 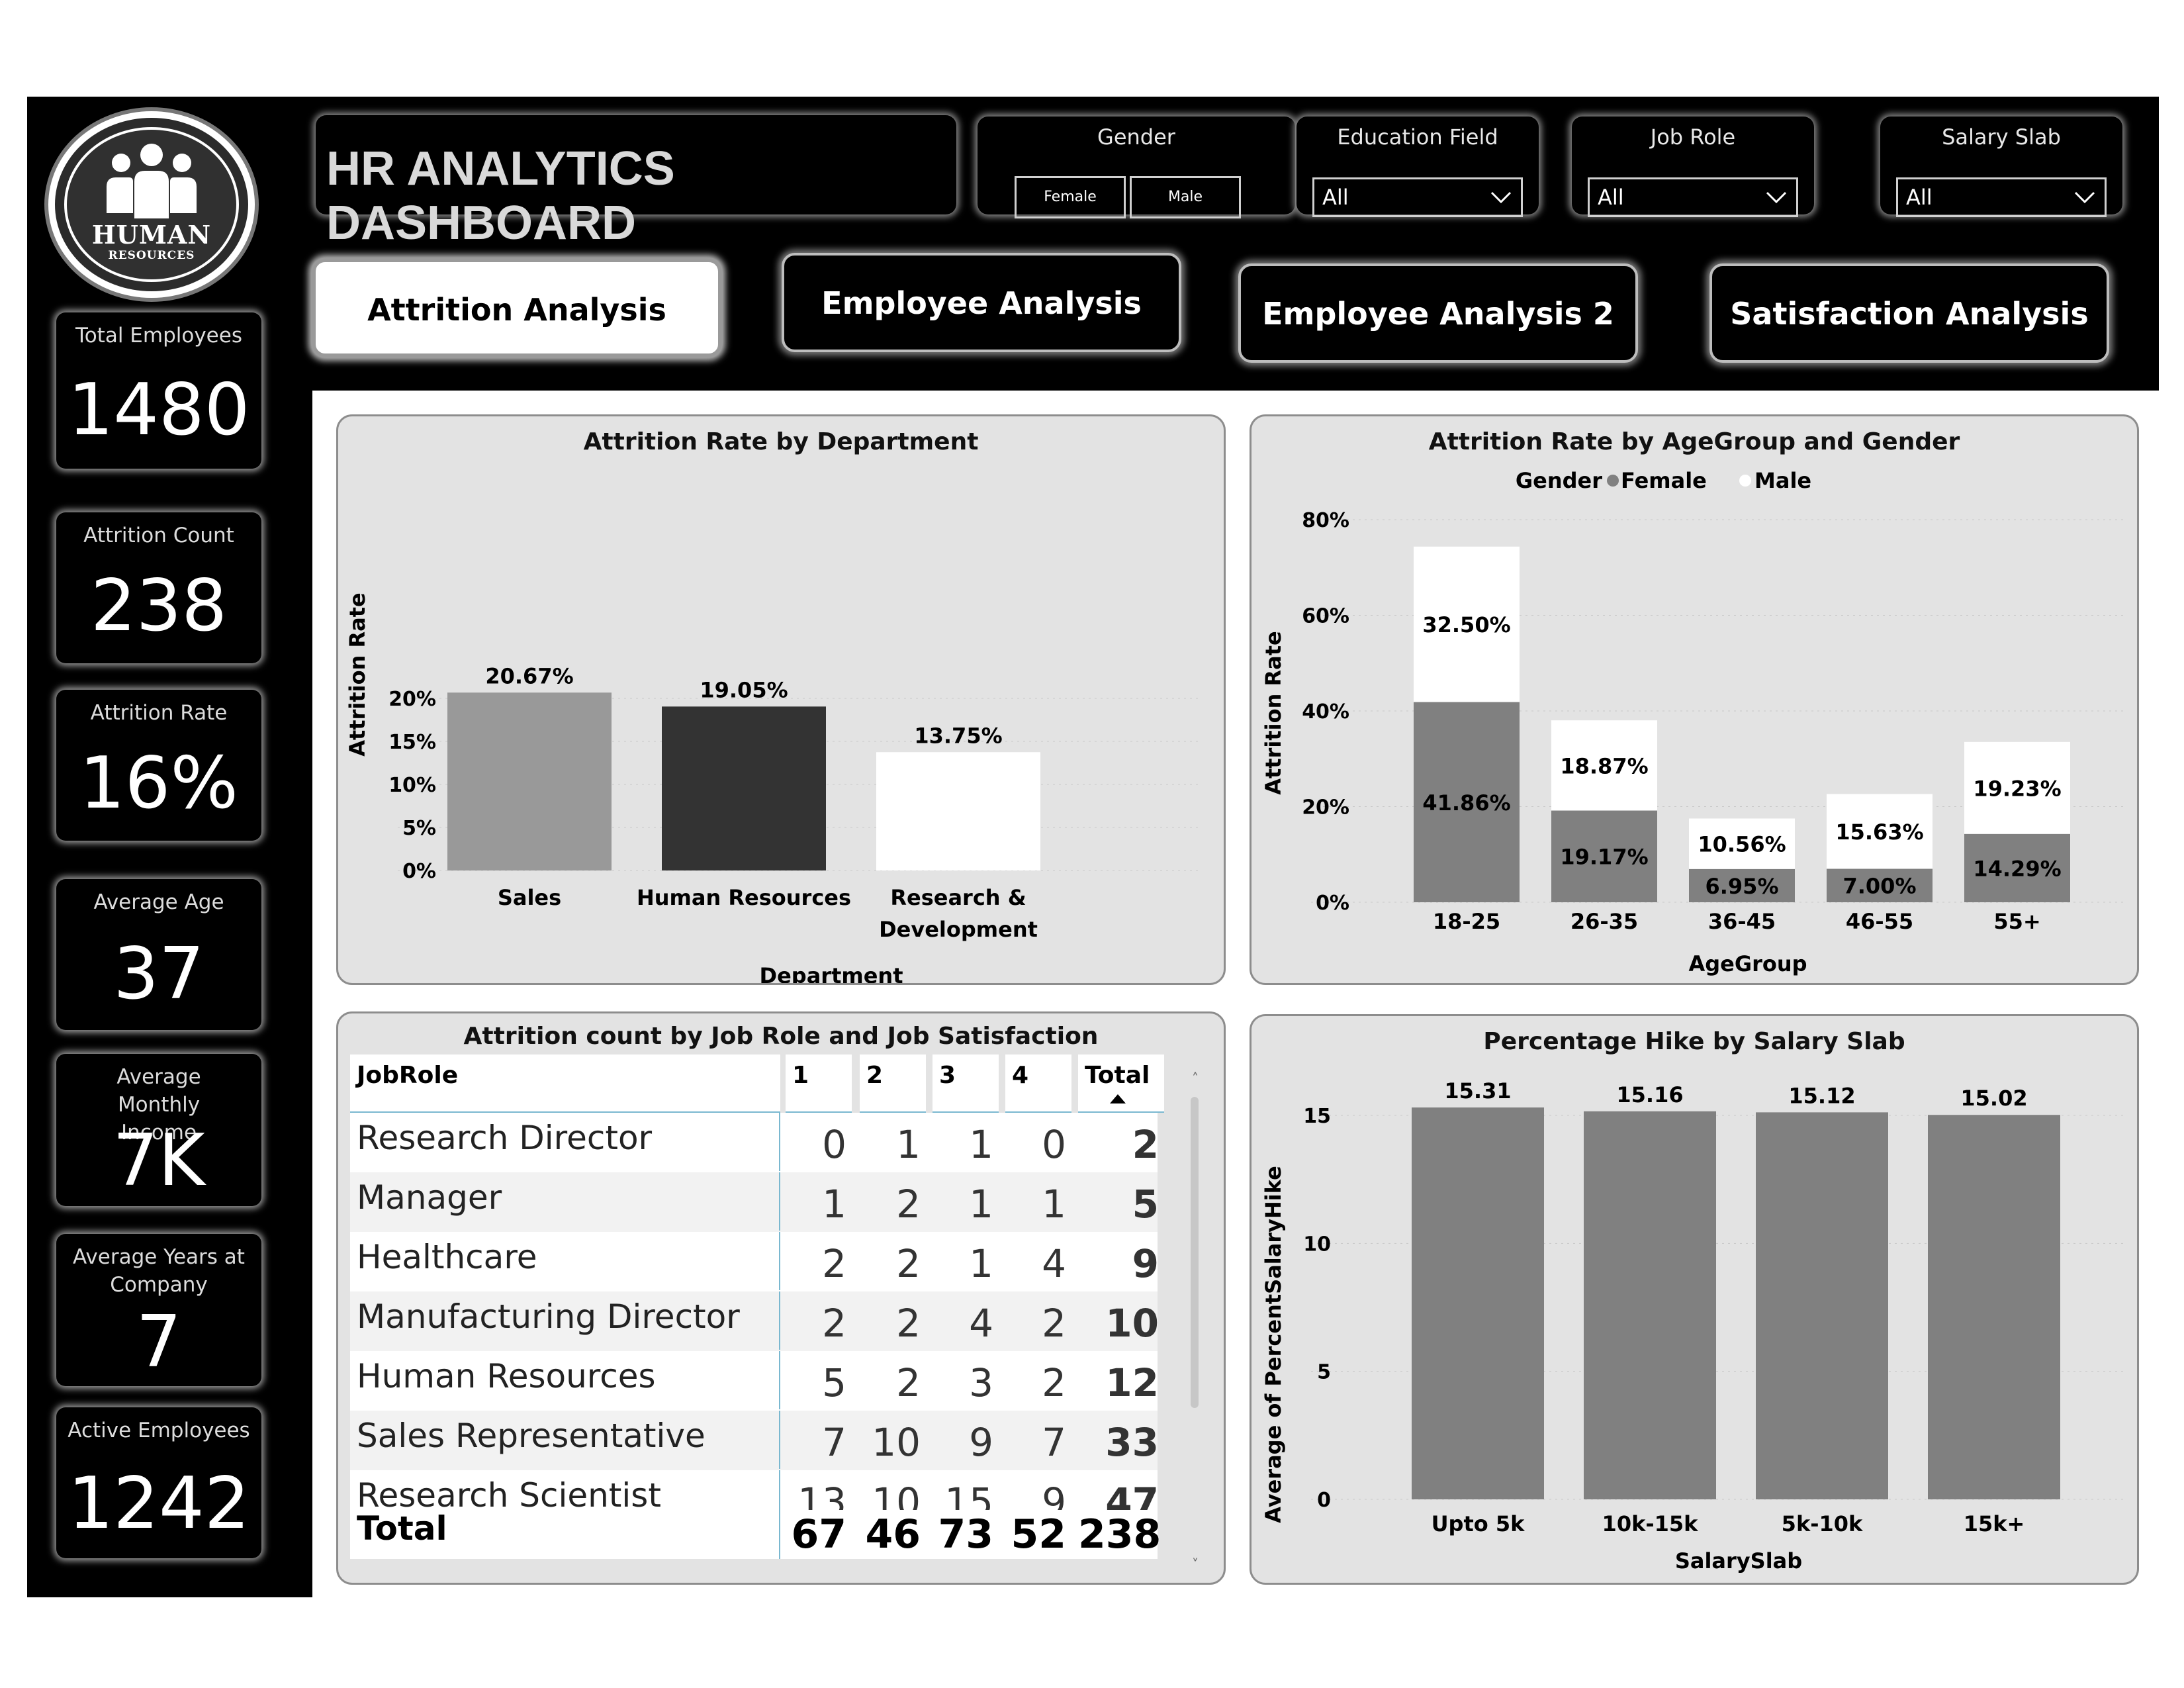 I want to click on kpi-label: Active Employees, so click(x=159, y=1430).